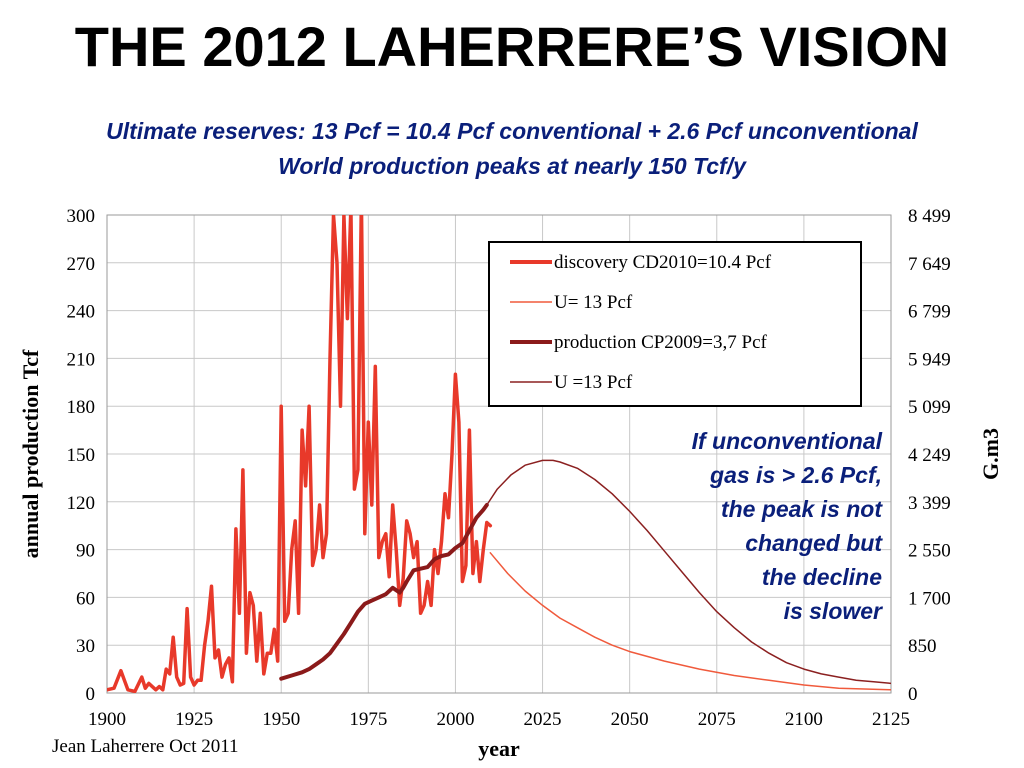 This screenshot has height=768, width=1024. Describe the element at coordinates (194, 719) in the screenshot. I see `x-tick-label: 1925` at that location.